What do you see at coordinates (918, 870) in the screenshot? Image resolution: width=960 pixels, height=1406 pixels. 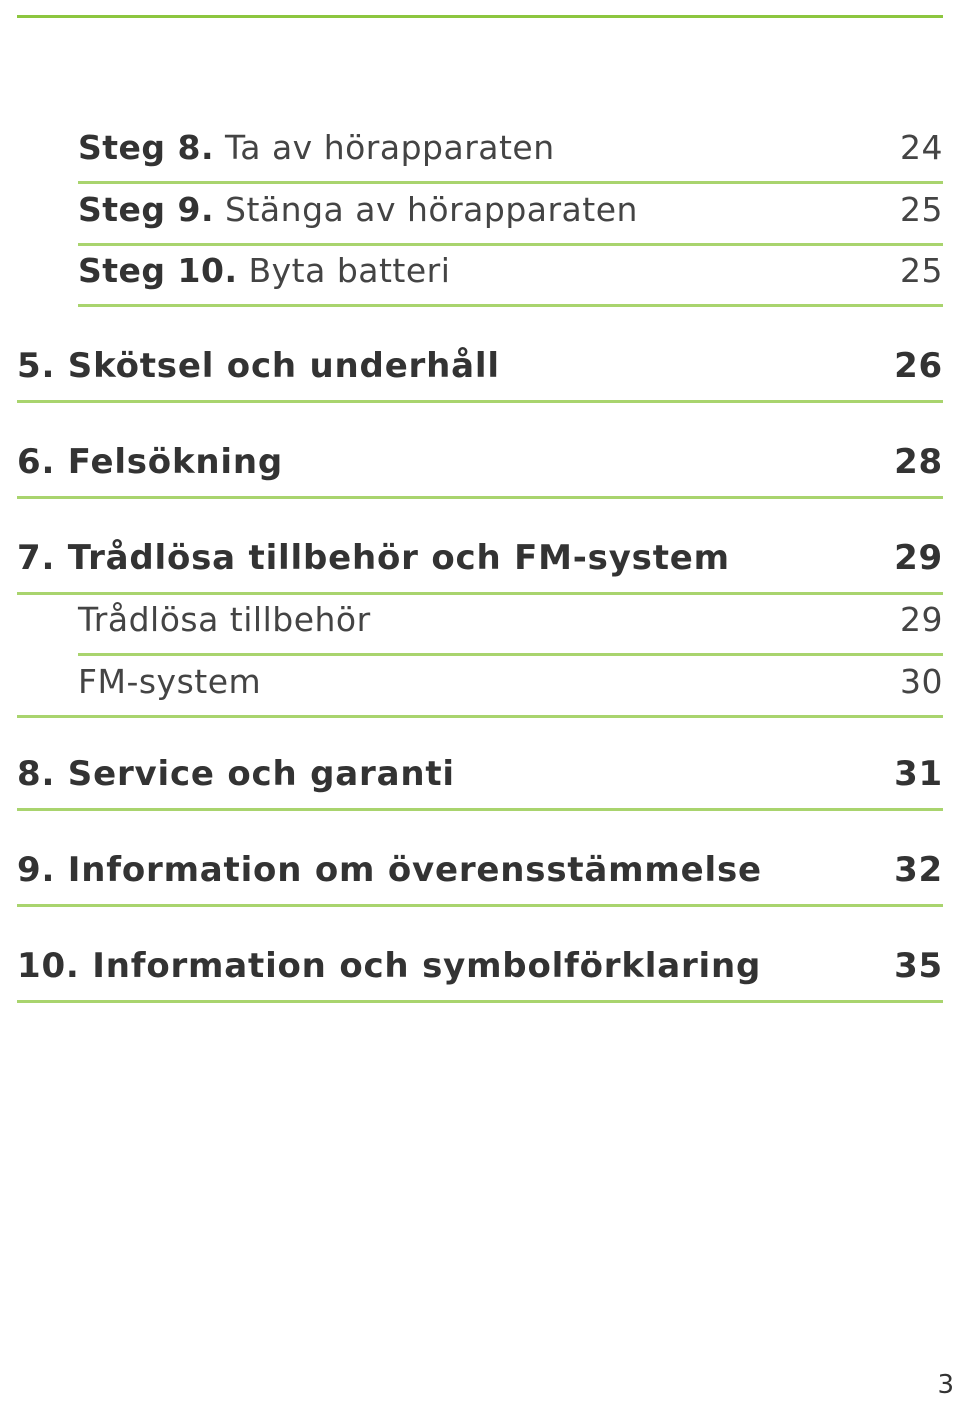 I see `toc-entry-page: 32` at bounding box center [918, 870].